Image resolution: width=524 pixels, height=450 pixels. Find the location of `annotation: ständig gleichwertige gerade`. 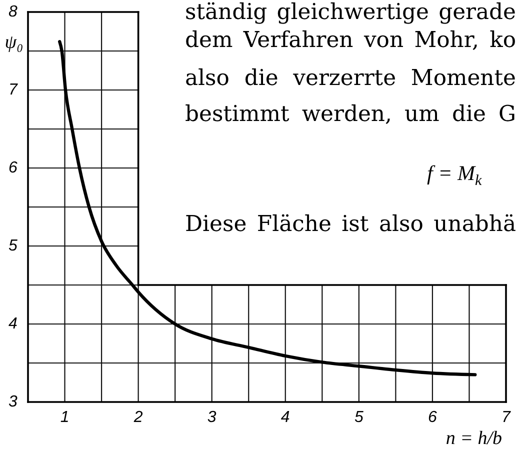

annotation: ständig gleichwertige gerade is located at coordinates (350, 12).